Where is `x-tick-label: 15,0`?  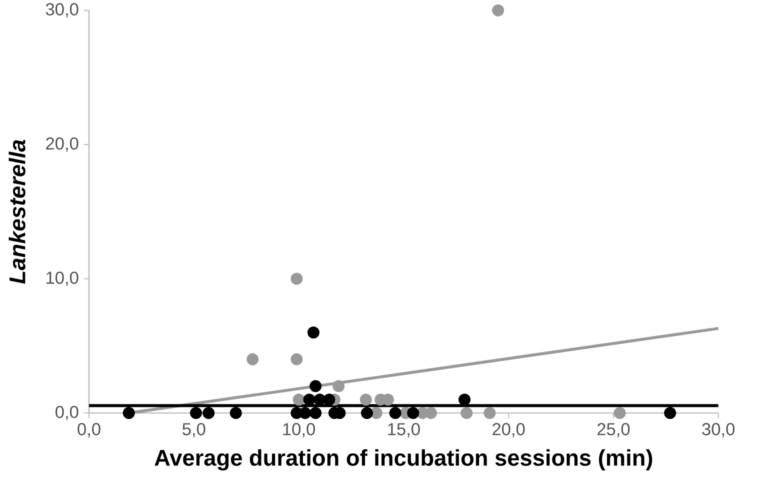 x-tick-label: 15,0 is located at coordinates (404, 430).